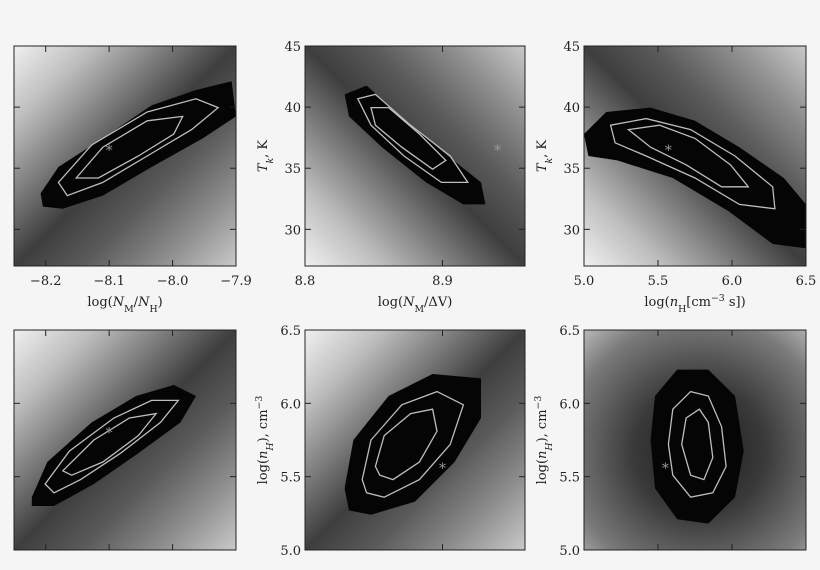 This screenshot has height=570, width=820. What do you see at coordinates (442, 281) in the screenshot?
I see `x-tick-label: 8.9` at bounding box center [442, 281].